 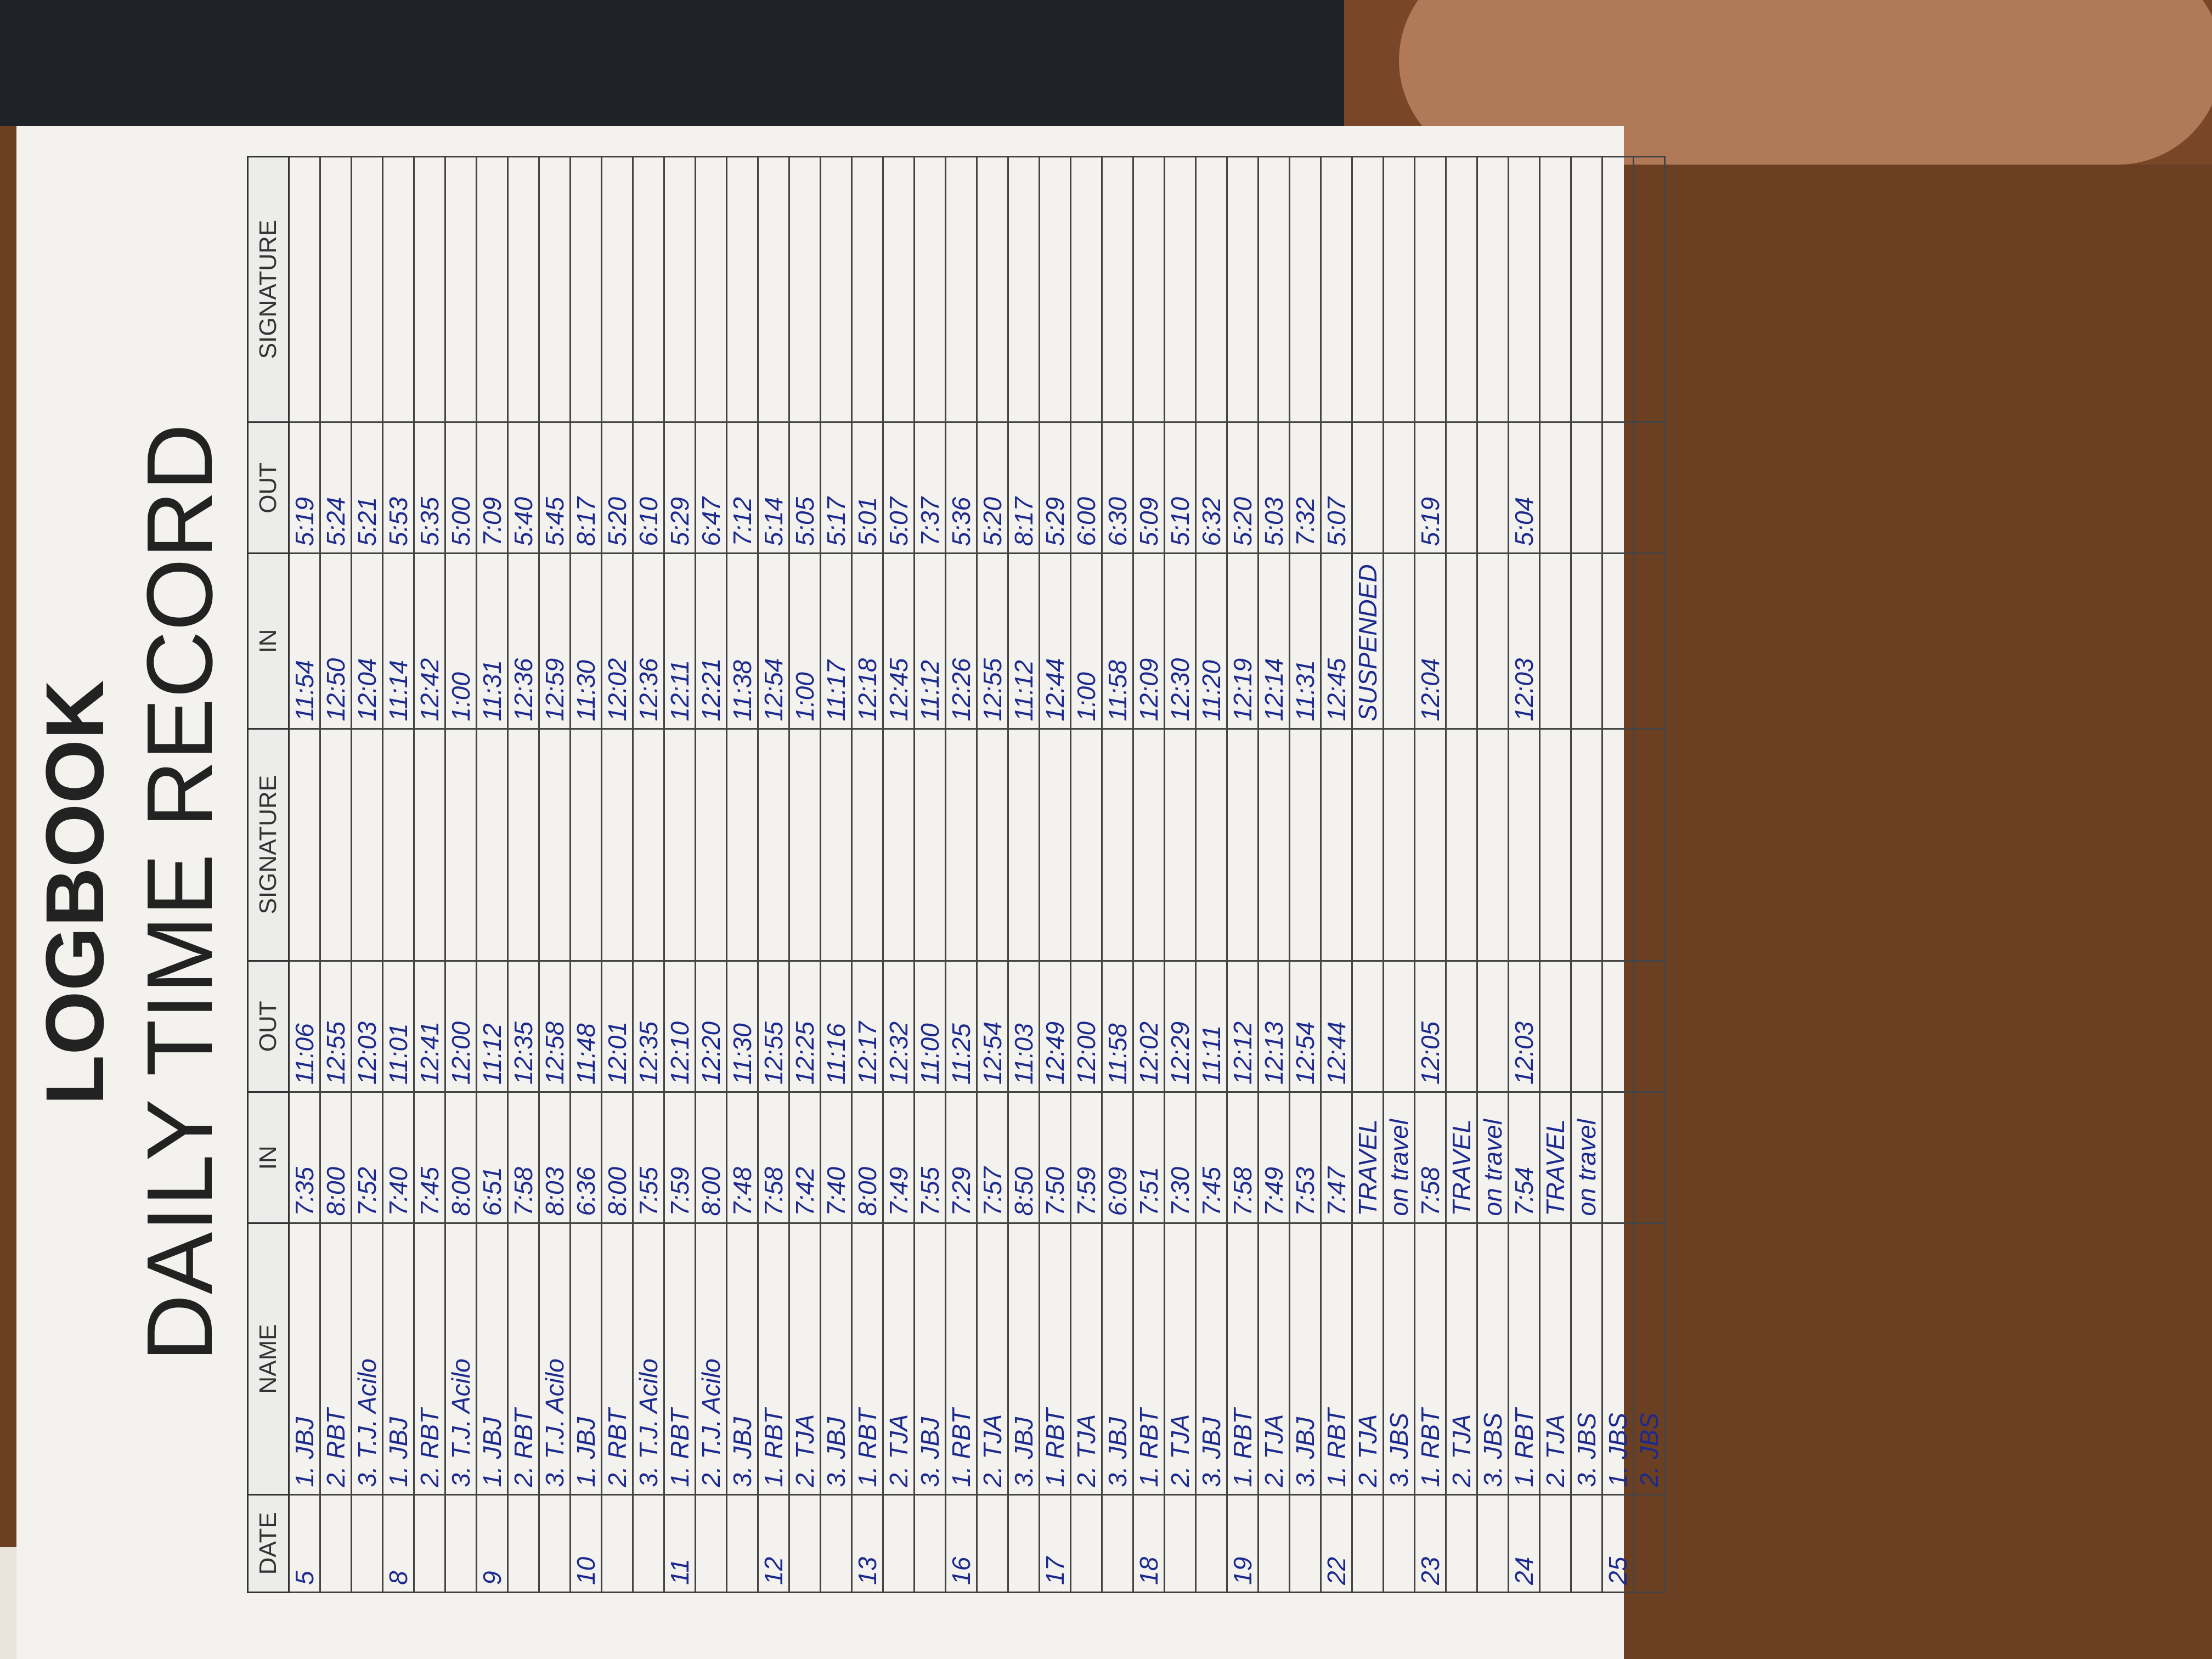 I want to click on cell-date: 24, so click(x=1524, y=1544).